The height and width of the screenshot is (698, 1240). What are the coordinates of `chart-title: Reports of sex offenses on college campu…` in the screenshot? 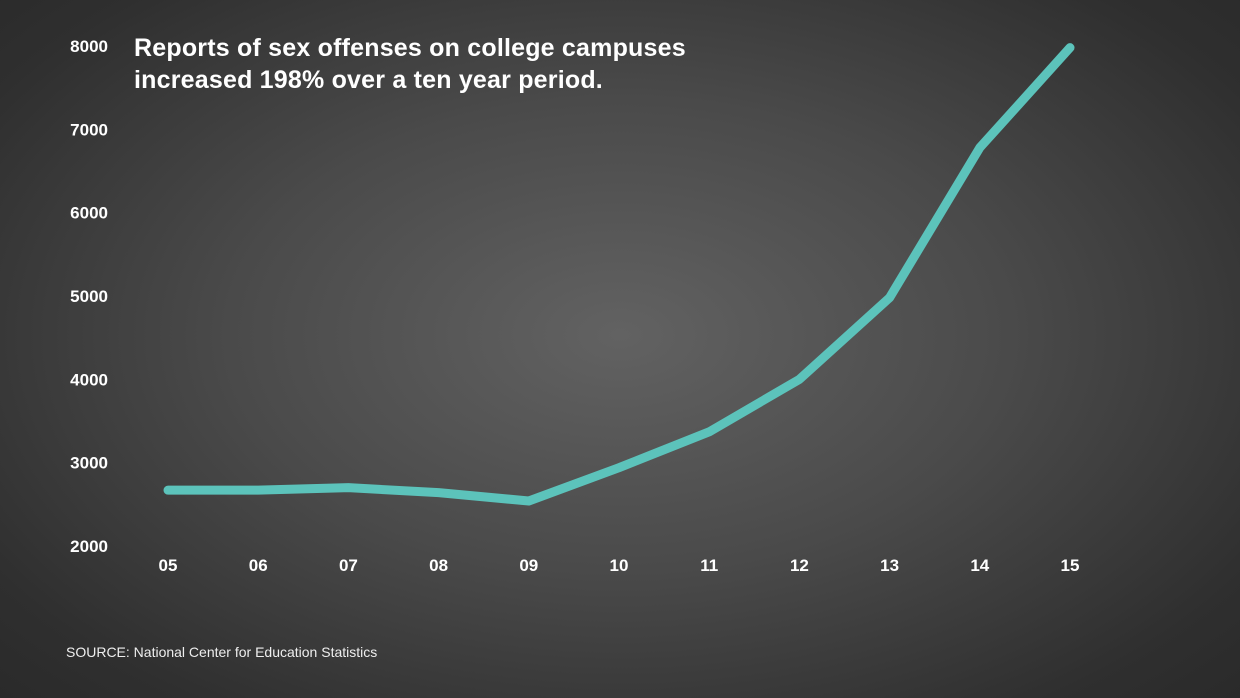 It's located at (410, 64).